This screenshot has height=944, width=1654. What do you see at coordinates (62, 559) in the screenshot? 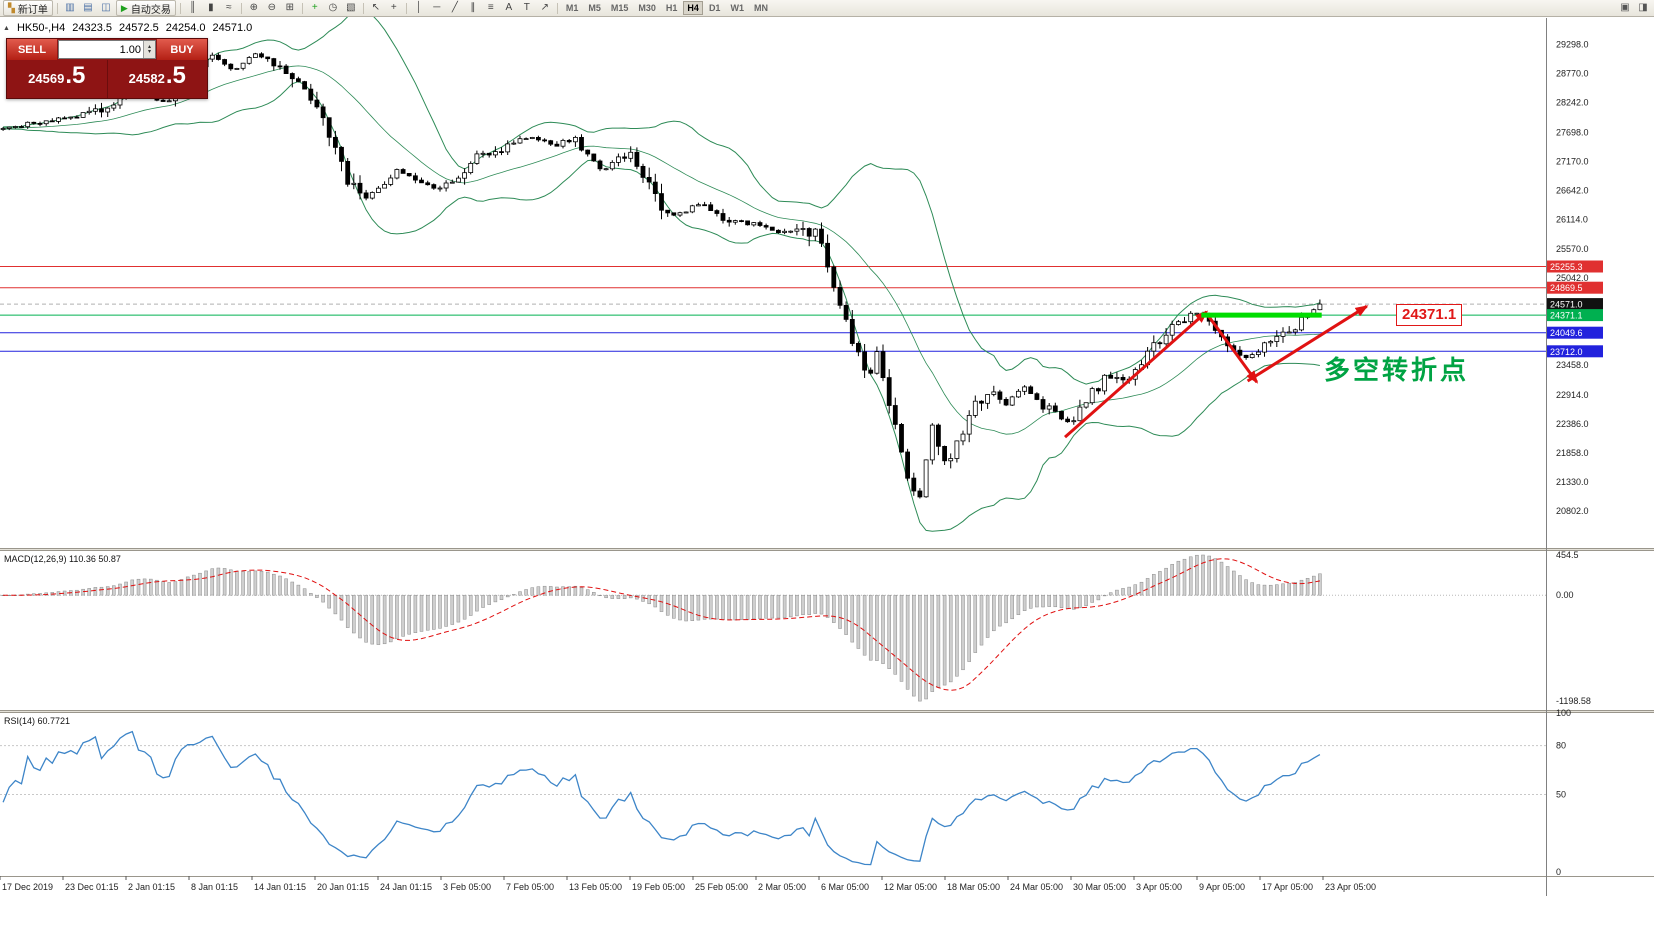
I see `macd-label: MACD(12,26,9) 110.36 50.87` at bounding box center [62, 559].